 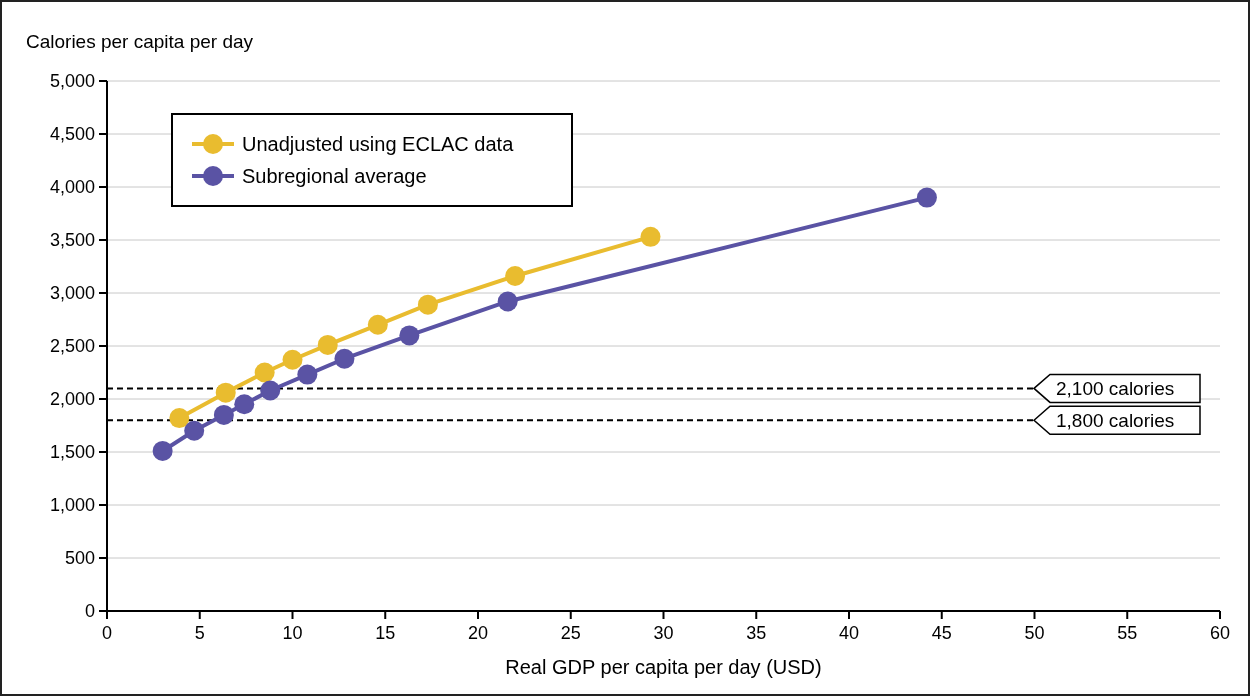 I want to click on x-tick-label: 25, so click(x=570, y=633).